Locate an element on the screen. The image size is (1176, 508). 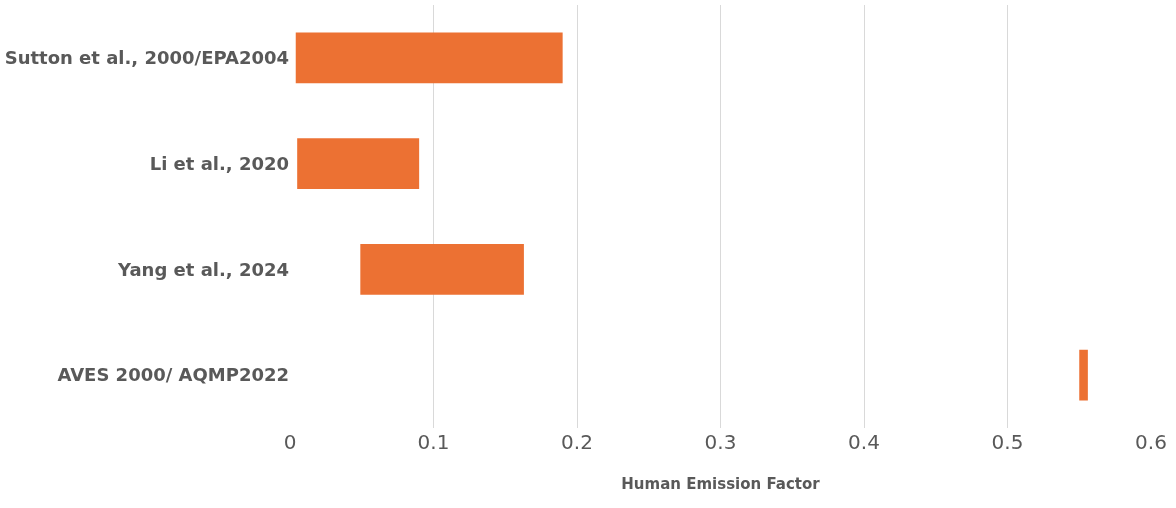
y-tick-label: Yang et al., 2024 is located at coordinates (203, 269).